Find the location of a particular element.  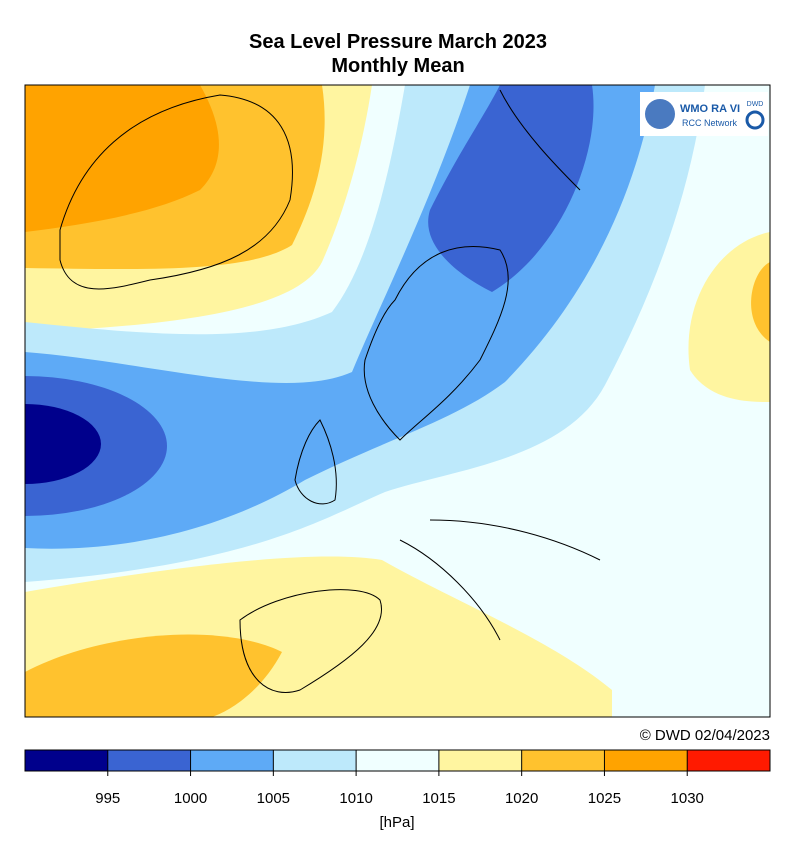

field-995-north is located at coordinates (511, 188).